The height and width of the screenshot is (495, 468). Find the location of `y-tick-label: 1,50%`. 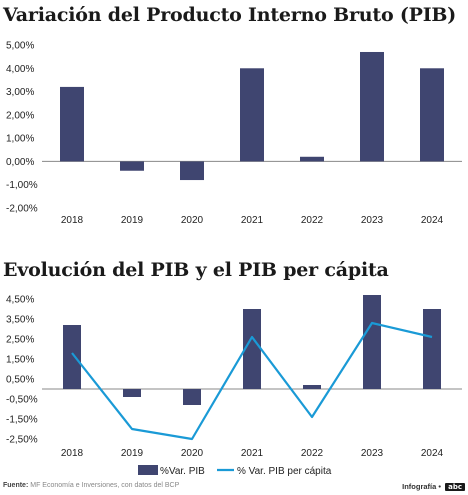

y-tick-label: 1,50% is located at coordinates (20, 360).